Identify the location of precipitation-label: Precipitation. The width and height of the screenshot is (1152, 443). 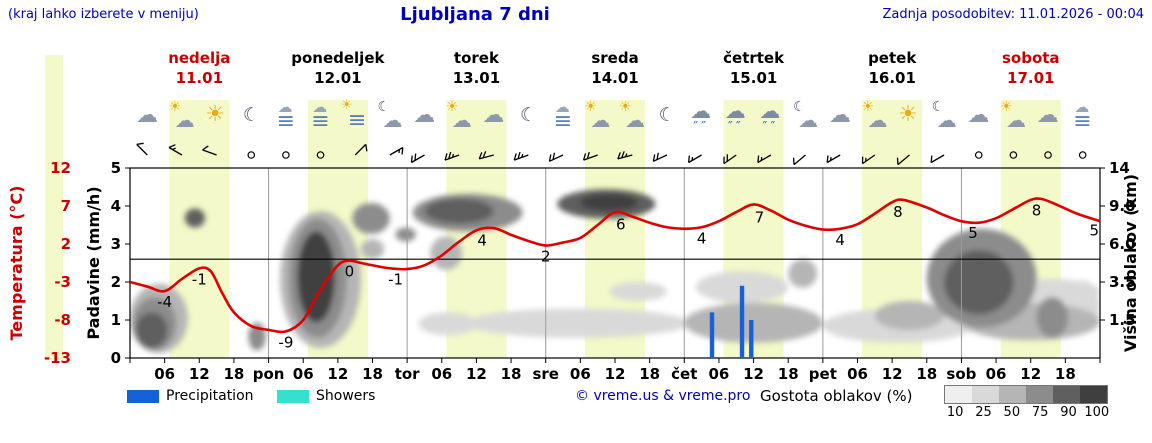
(210, 396).